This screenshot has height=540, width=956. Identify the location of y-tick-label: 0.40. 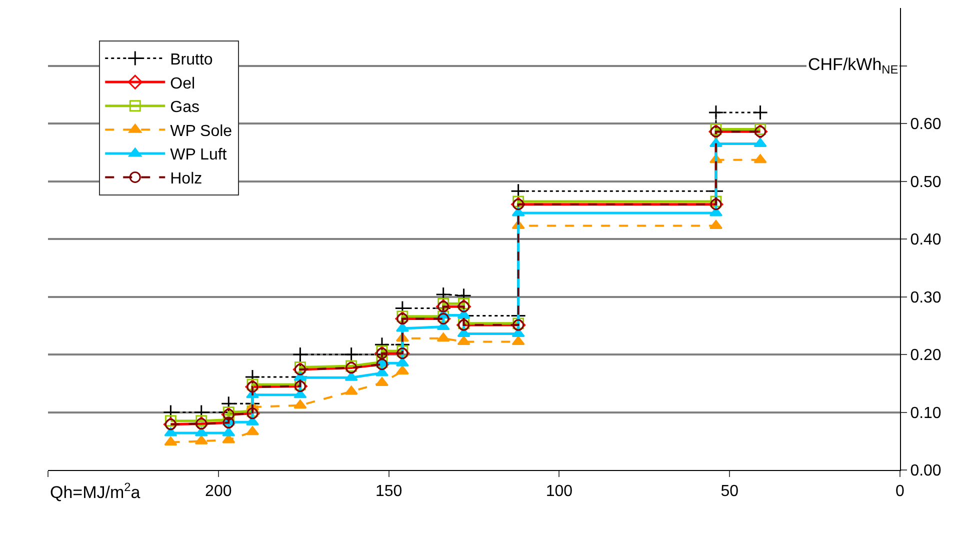
(926, 240).